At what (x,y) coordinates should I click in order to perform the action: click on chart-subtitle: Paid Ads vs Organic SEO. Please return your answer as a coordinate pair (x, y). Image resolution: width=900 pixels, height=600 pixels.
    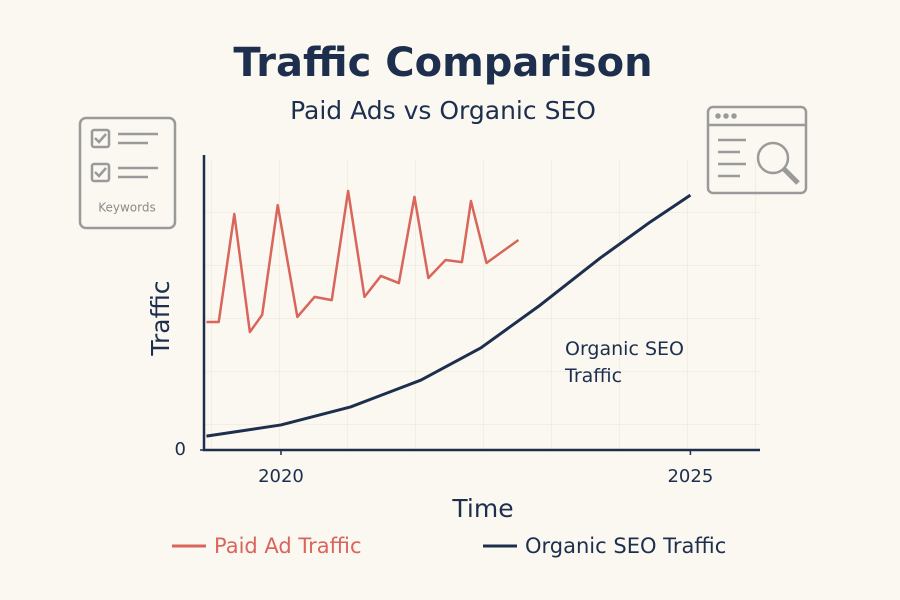
    Looking at the image, I should click on (443, 110).